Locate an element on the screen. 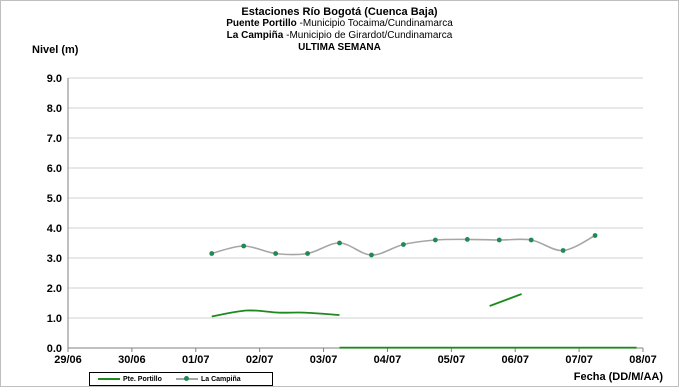 Image resolution: width=679 pixels, height=387 pixels. y-tick-label: 4.0 is located at coordinates (54, 229).